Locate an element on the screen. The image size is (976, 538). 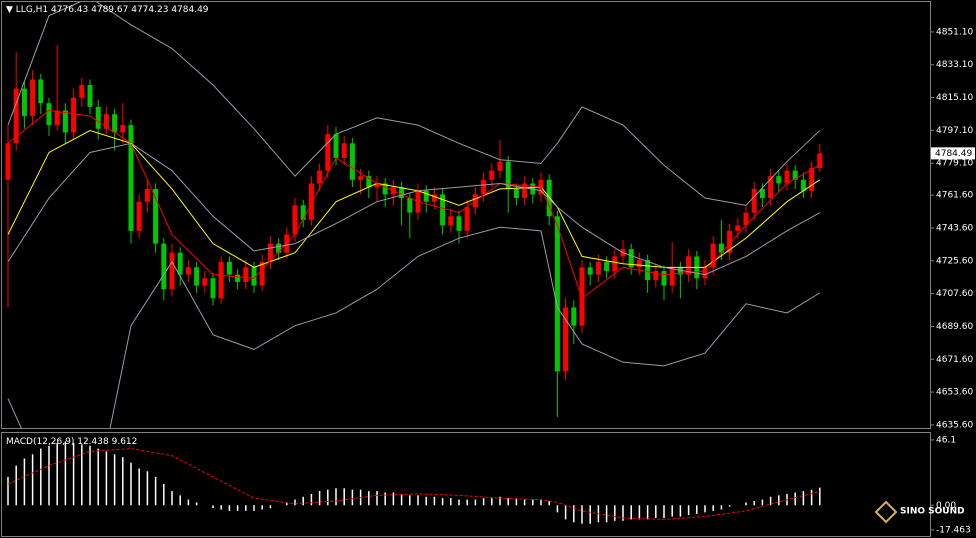
signal-value: 9.612 is located at coordinates (125, 442).